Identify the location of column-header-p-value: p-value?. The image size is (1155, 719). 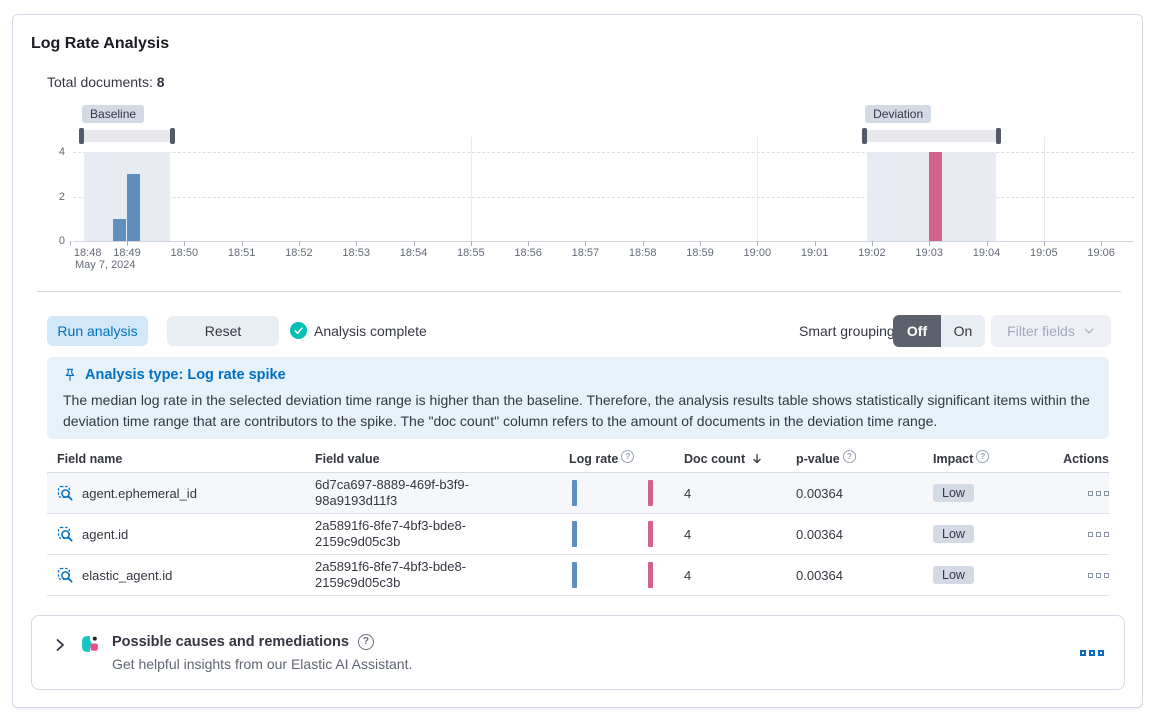
(864, 458).